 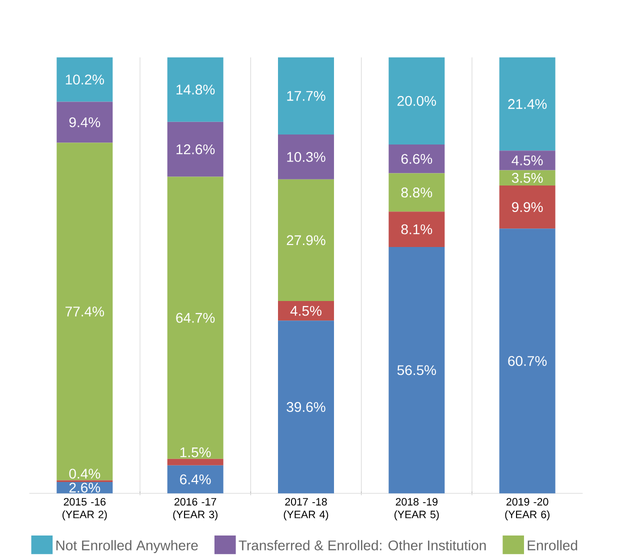 What do you see at coordinates (306, 509) in the screenshot?
I see `x-tick-label: 2017 -18 (YEAR 4)` at bounding box center [306, 509].